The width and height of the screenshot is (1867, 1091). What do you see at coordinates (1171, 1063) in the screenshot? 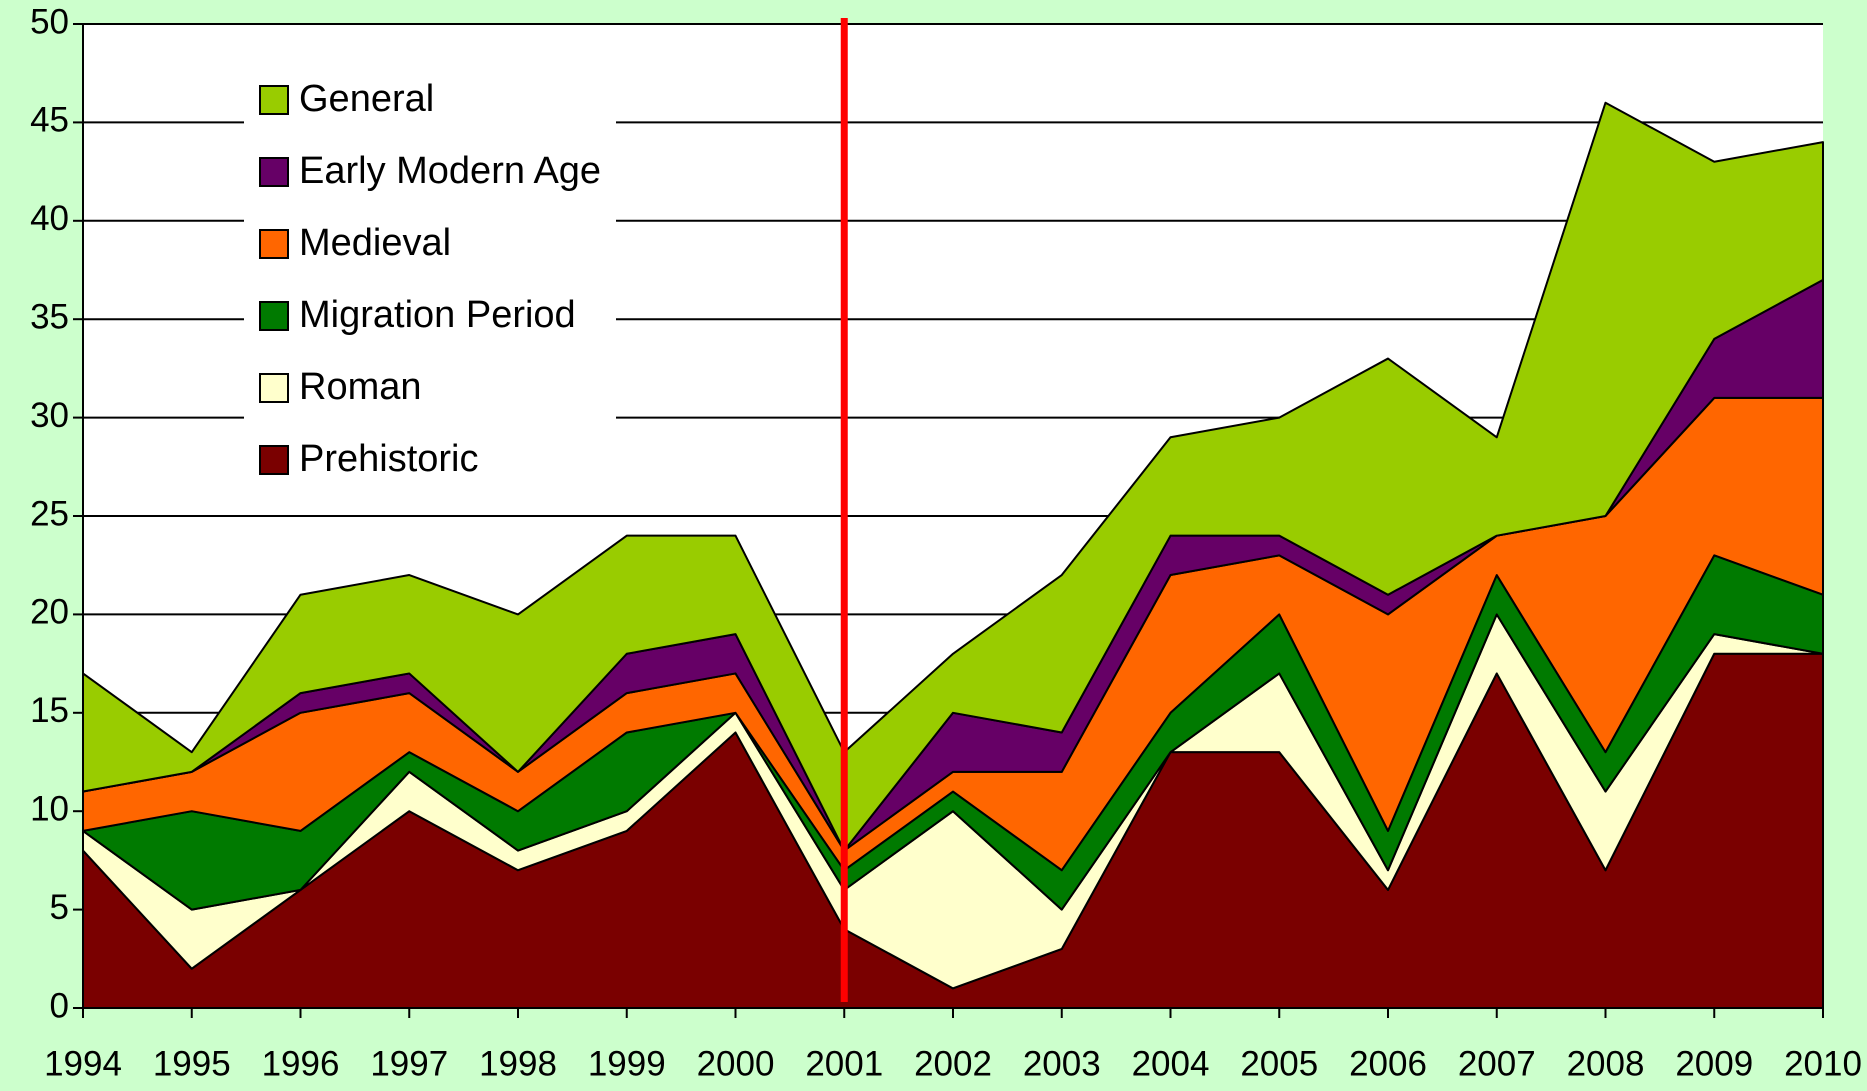
I see `x-tick-label: 2004` at bounding box center [1171, 1063].